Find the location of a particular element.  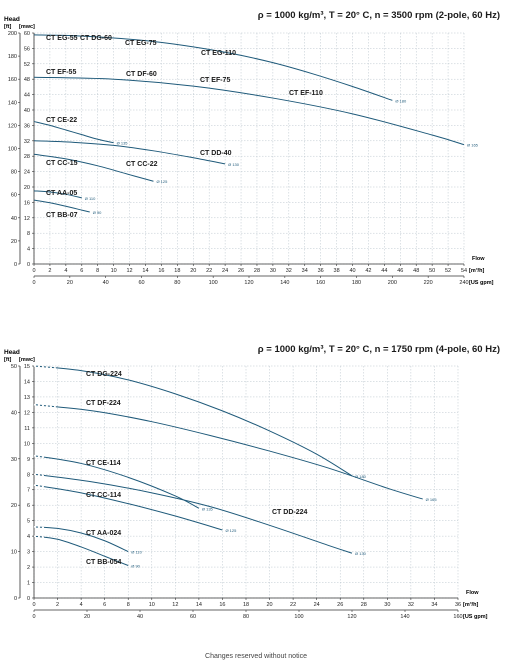

tick-label-mwc: 1 is located at coordinates (28, 584).